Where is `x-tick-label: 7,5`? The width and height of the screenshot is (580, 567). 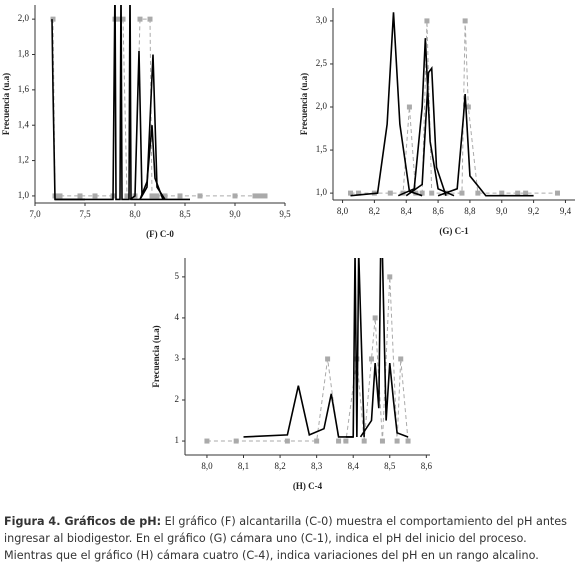
x-tick-label: 7,5 is located at coordinates (85, 214).